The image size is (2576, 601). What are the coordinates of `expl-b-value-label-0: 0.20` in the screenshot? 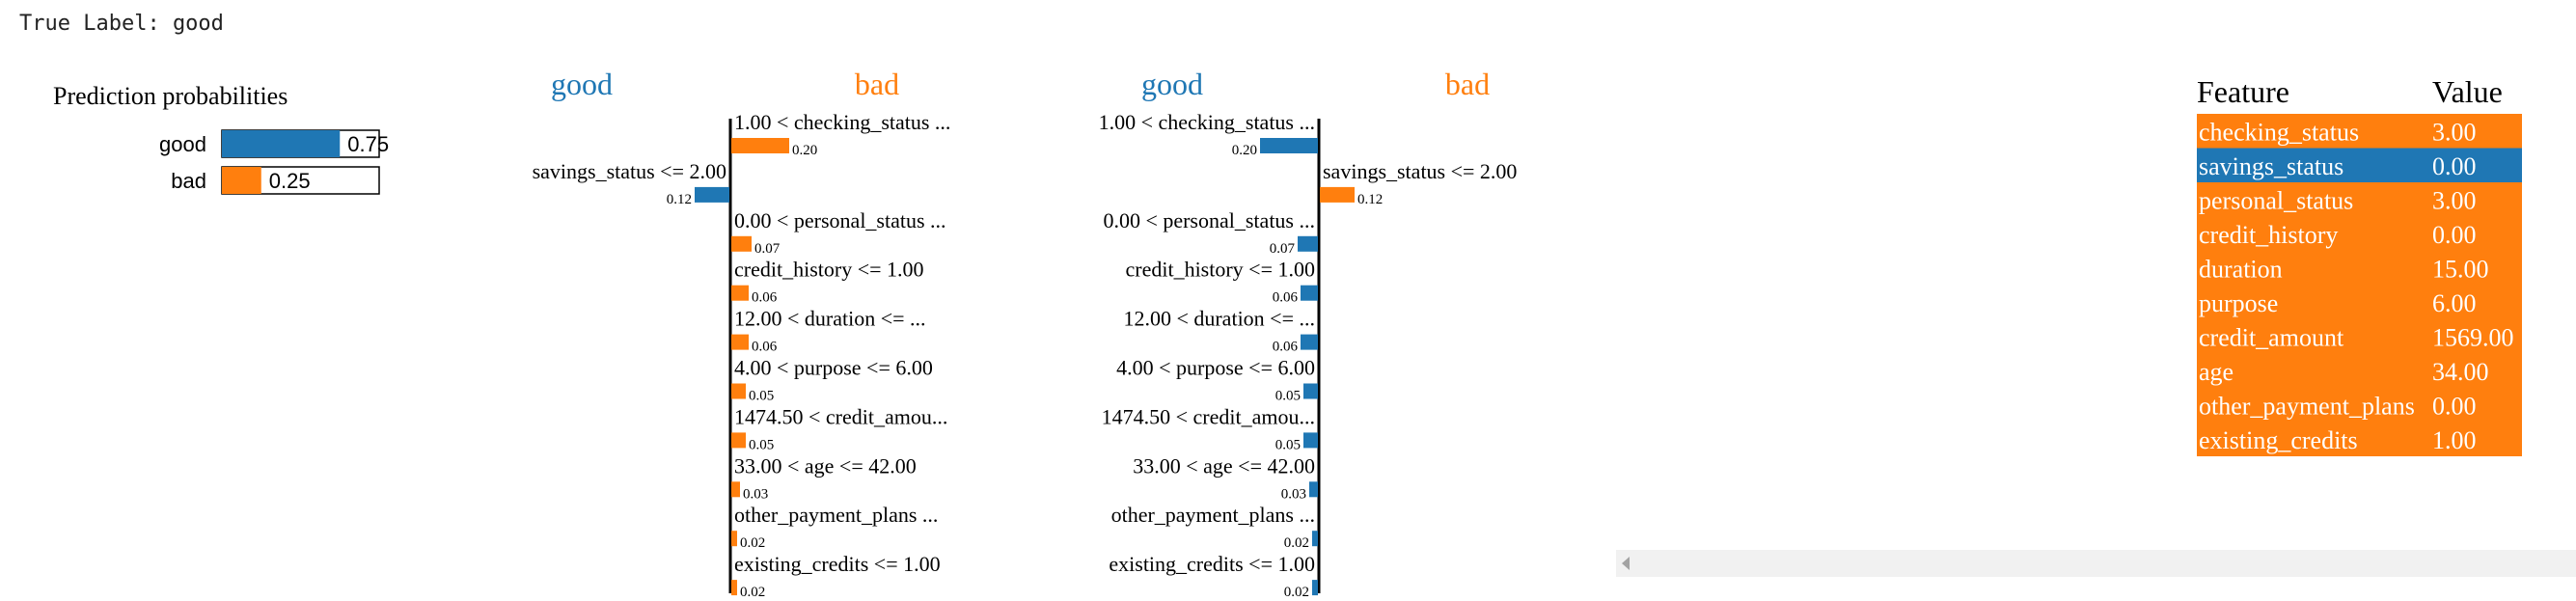 It's located at (1245, 150).